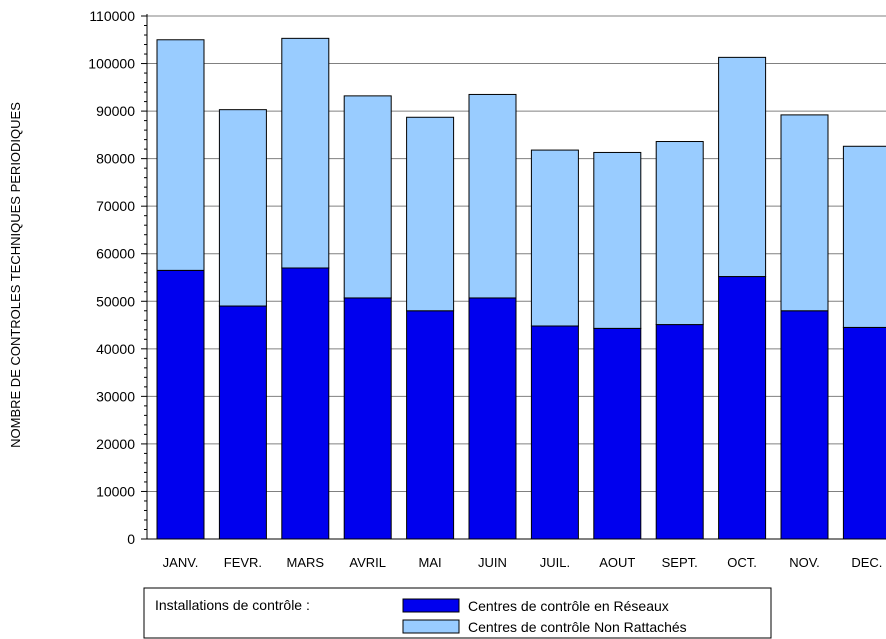  Describe the element at coordinates (577, 627) in the screenshot. I see `legend-label-non-rattaches: Centres de contrôle Non Rattachés` at that location.